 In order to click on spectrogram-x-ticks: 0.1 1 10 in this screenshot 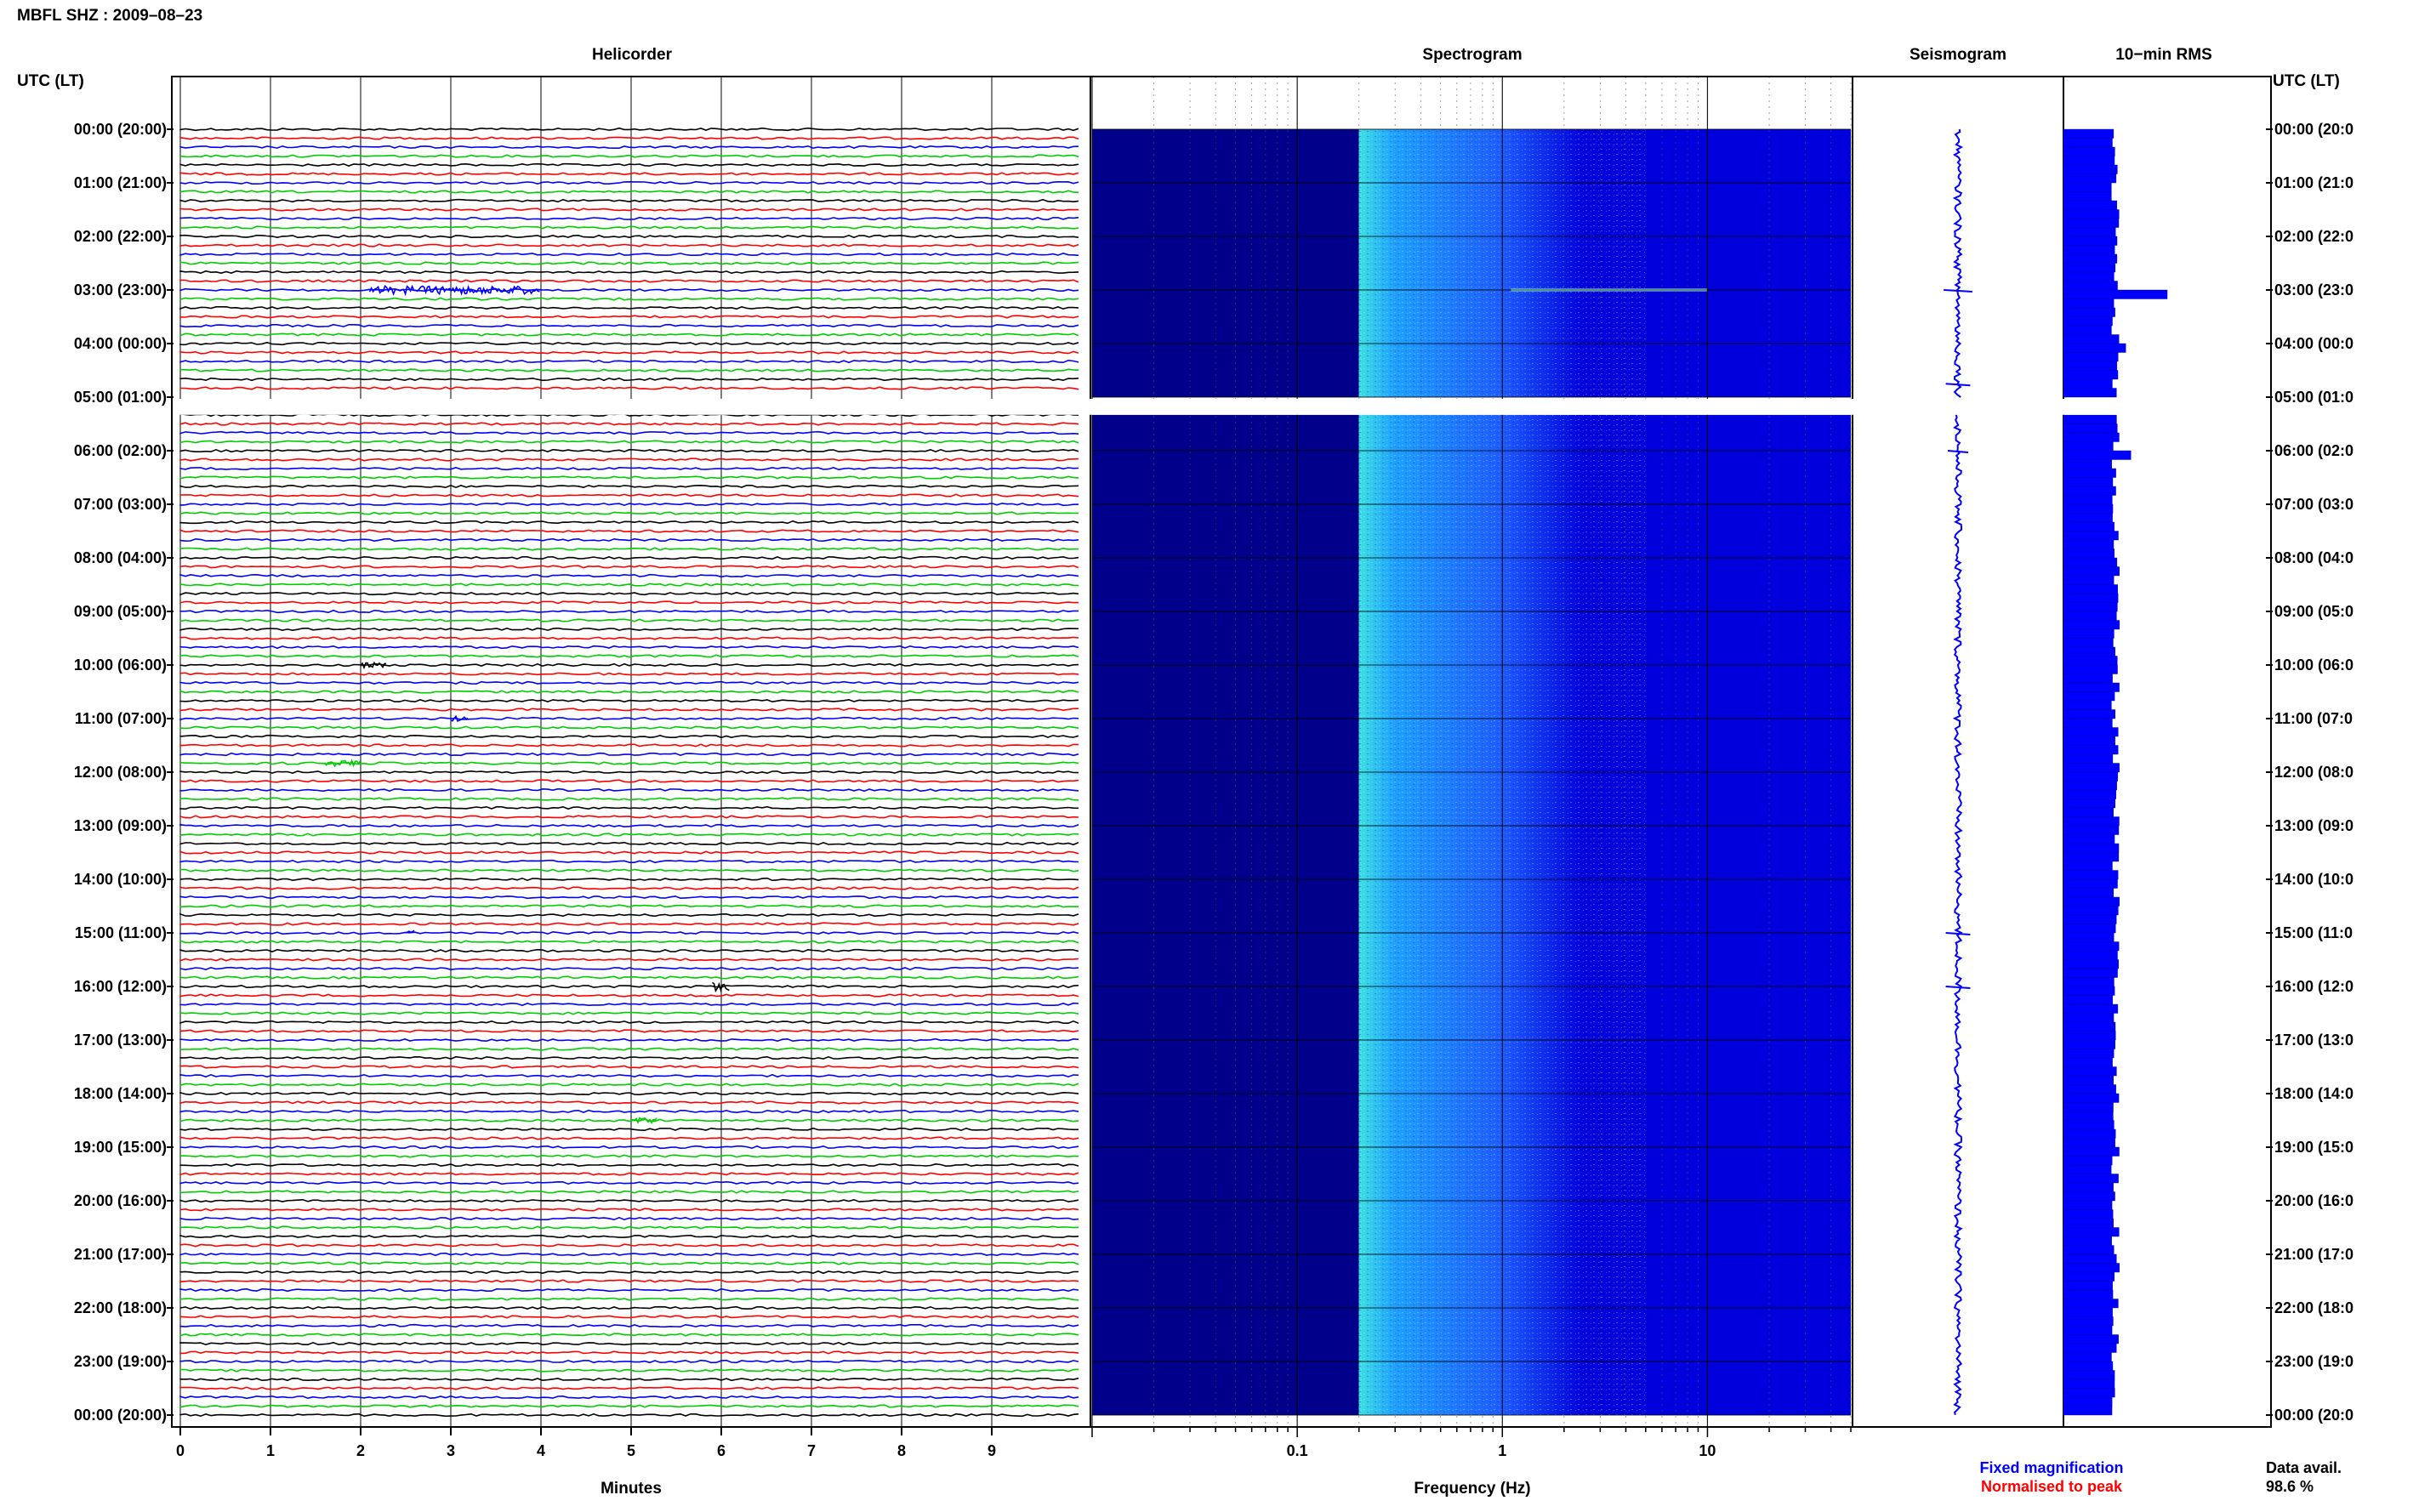, I will do `click(1501, 1450)`.